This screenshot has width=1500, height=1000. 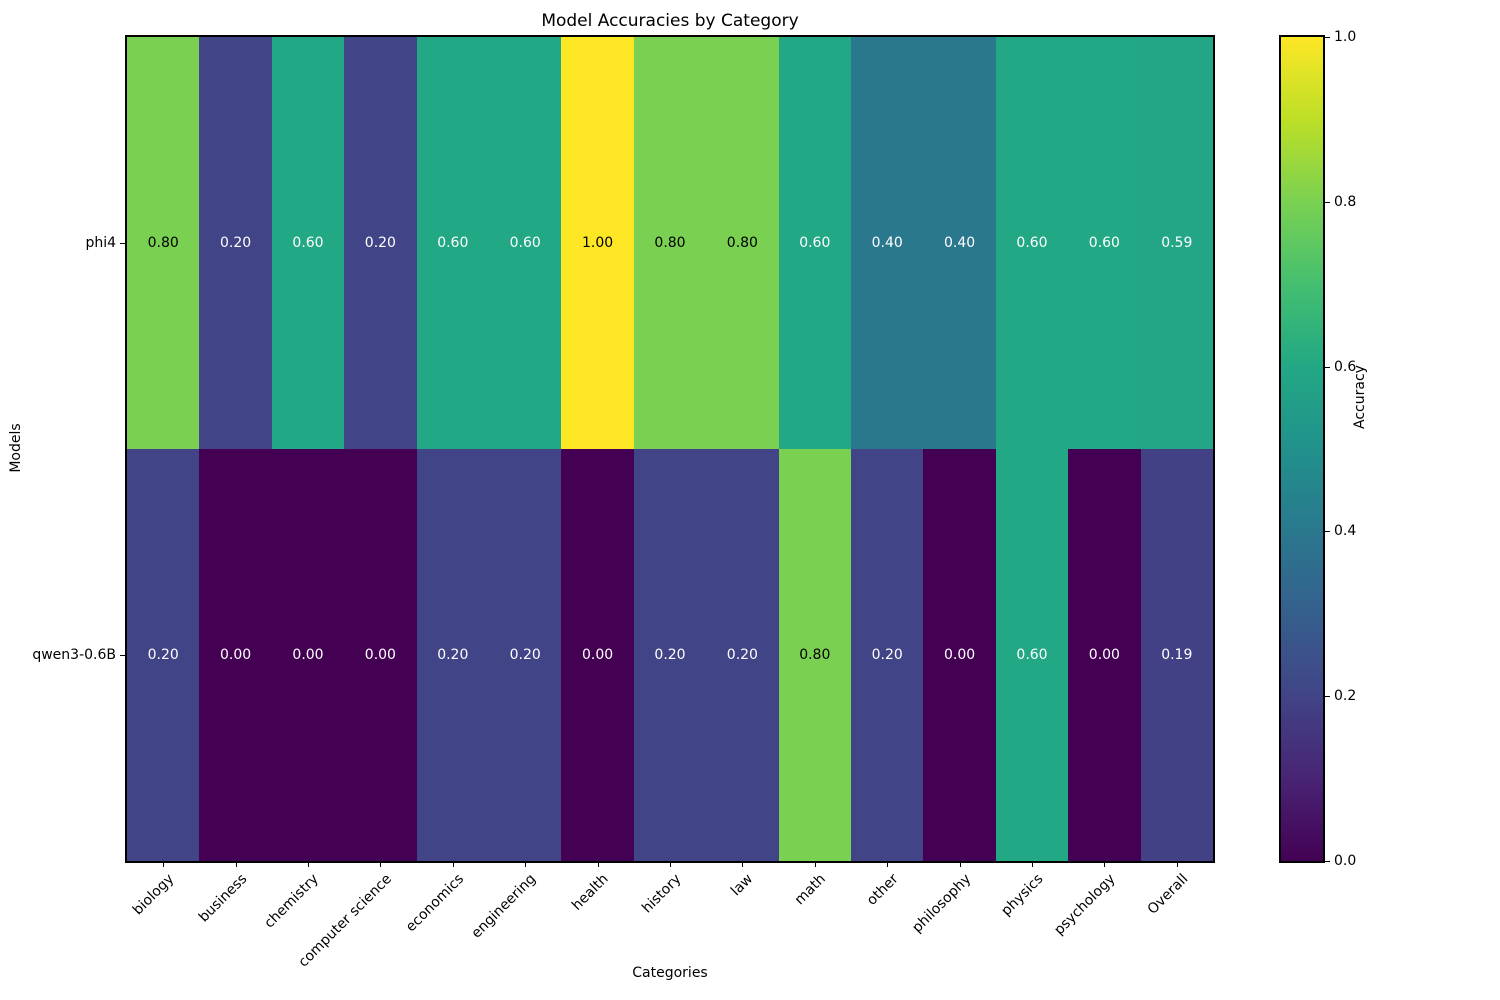 What do you see at coordinates (1022, 895) in the screenshot?
I see `x-tick-label: physics` at bounding box center [1022, 895].